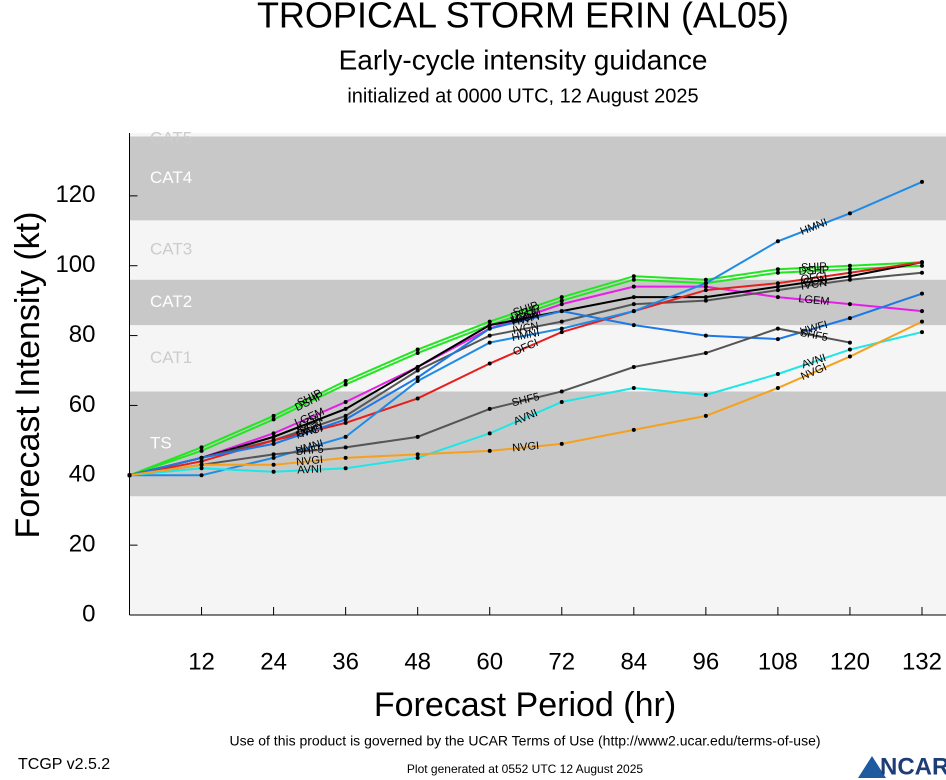 This screenshot has height=780, width=946. Describe the element at coordinates (525, 318) in the screenshot. I see `series-label: ICON` at that location.